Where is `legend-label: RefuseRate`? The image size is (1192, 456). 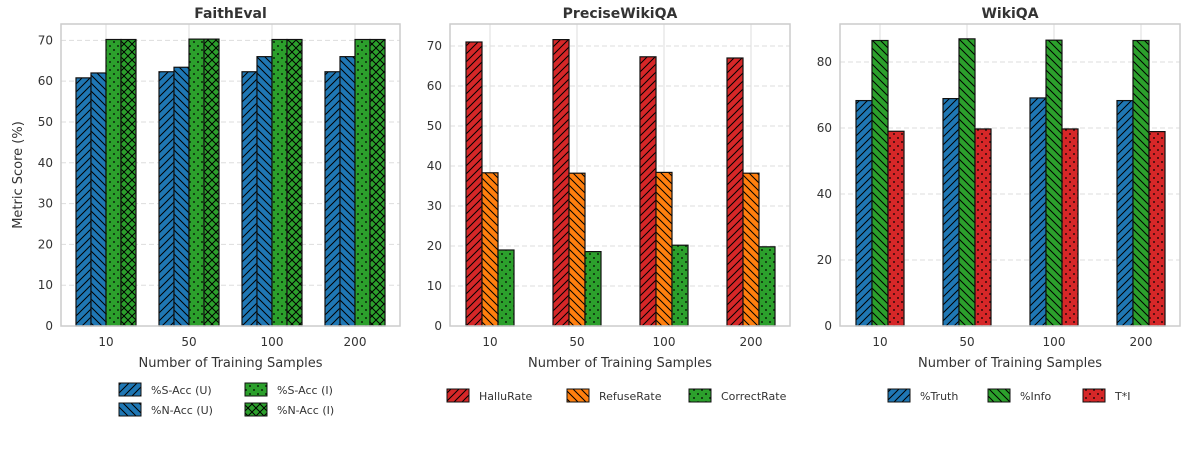
legend-label: RefuseRate is located at coordinates (630, 396).